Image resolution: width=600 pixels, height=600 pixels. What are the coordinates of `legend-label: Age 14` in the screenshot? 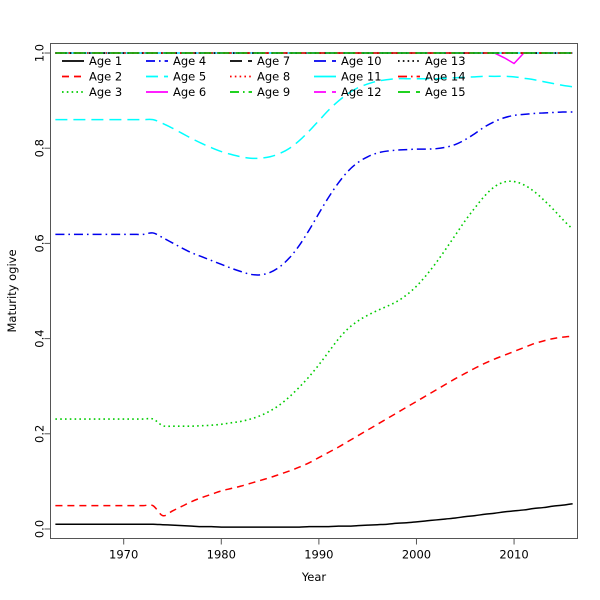 It's located at (445, 77).